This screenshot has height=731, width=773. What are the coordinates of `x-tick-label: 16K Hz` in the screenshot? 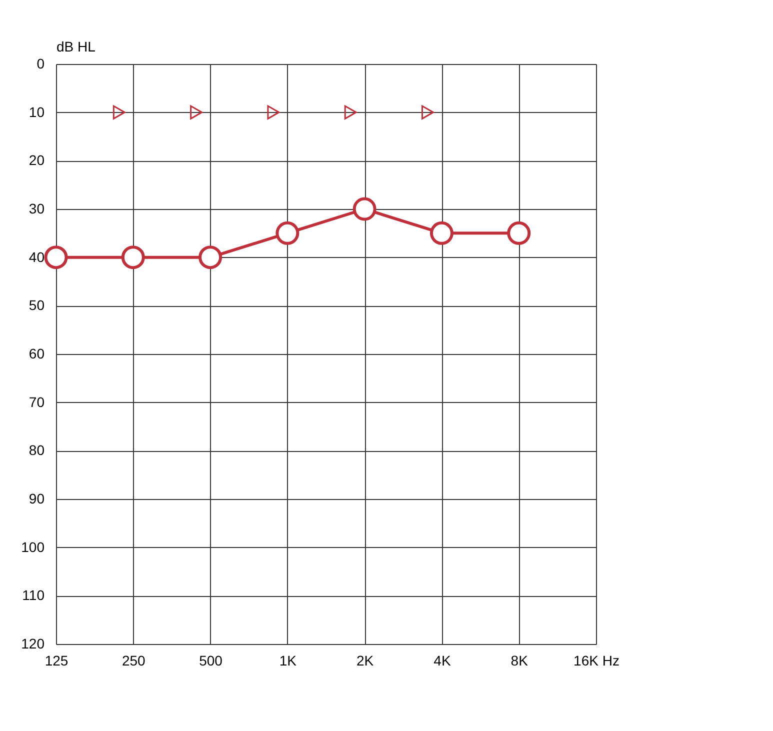 It's located at (597, 660).